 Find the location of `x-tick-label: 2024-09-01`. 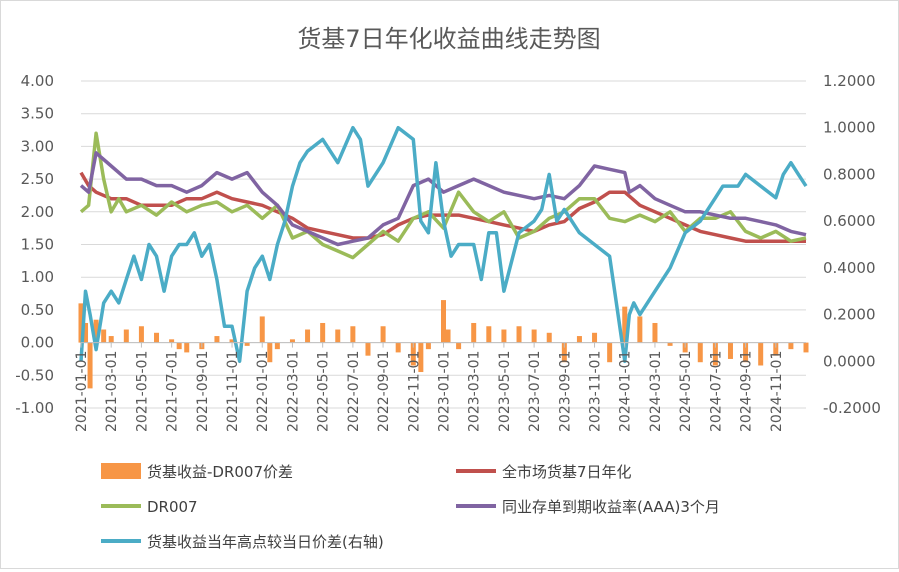

x-tick-label: 2024-09-01 is located at coordinates (747, 391).